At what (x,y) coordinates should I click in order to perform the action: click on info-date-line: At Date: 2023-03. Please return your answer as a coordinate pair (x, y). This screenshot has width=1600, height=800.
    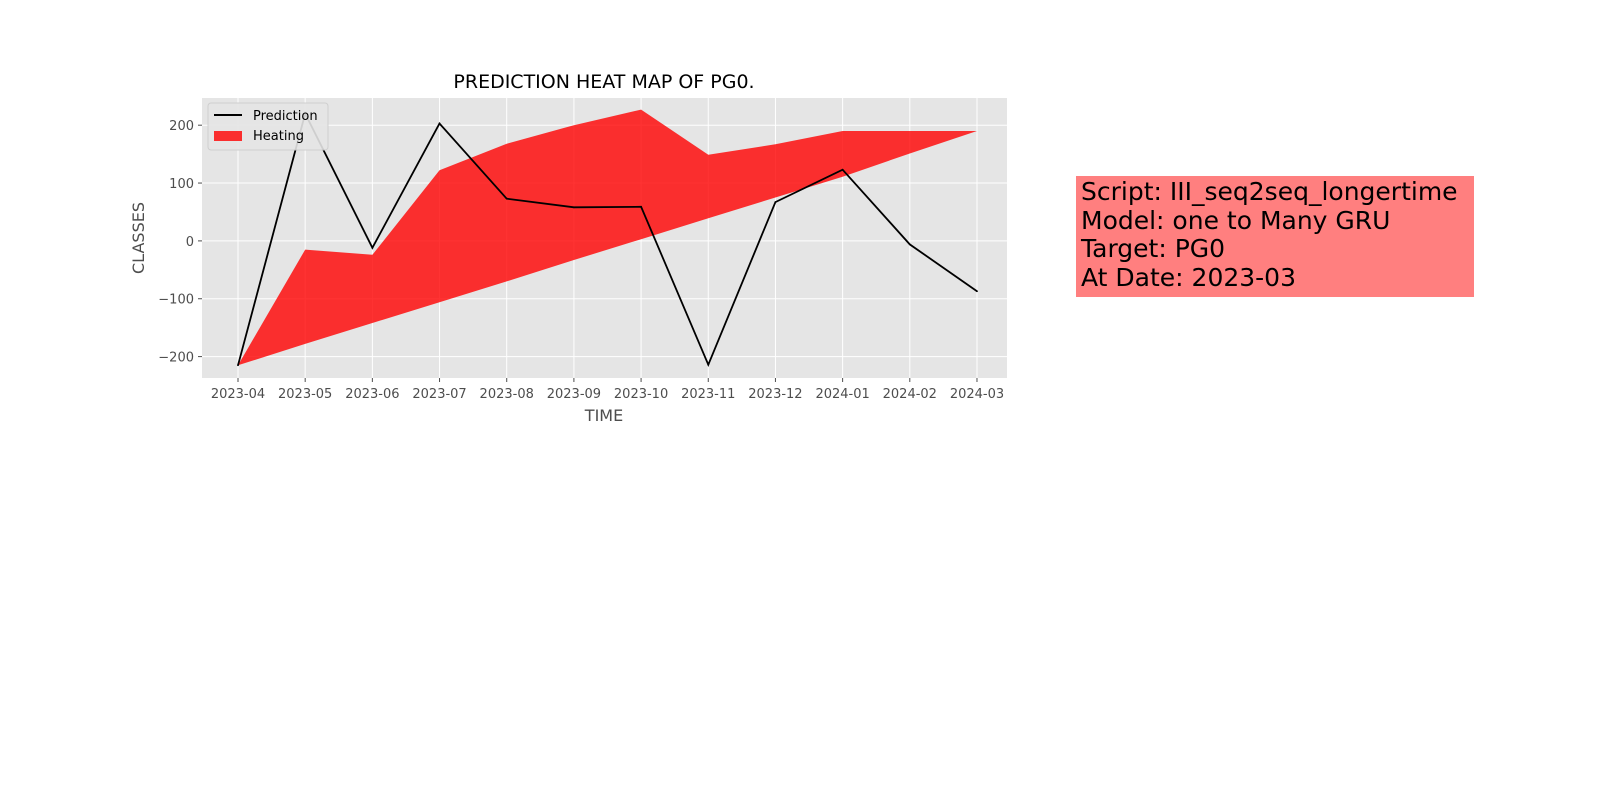
    Looking at the image, I should click on (1188, 277).